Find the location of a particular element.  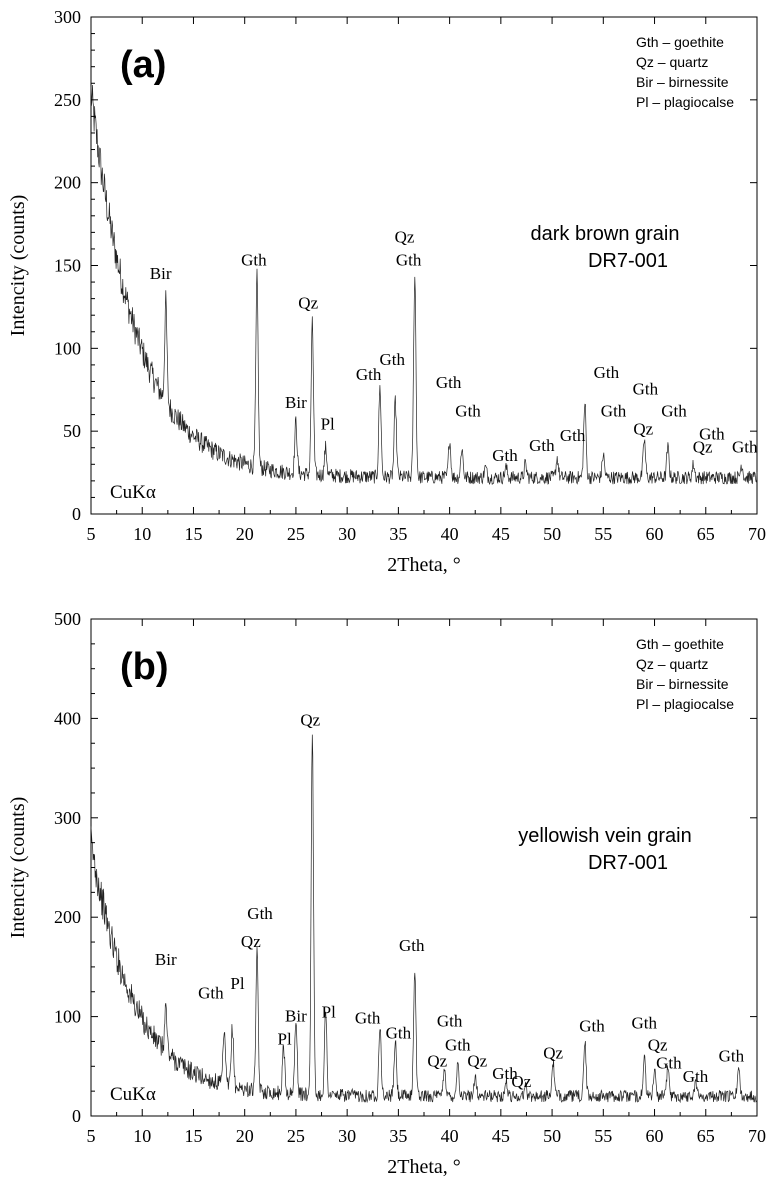

panel-label: (a) is located at coordinates (143, 65).